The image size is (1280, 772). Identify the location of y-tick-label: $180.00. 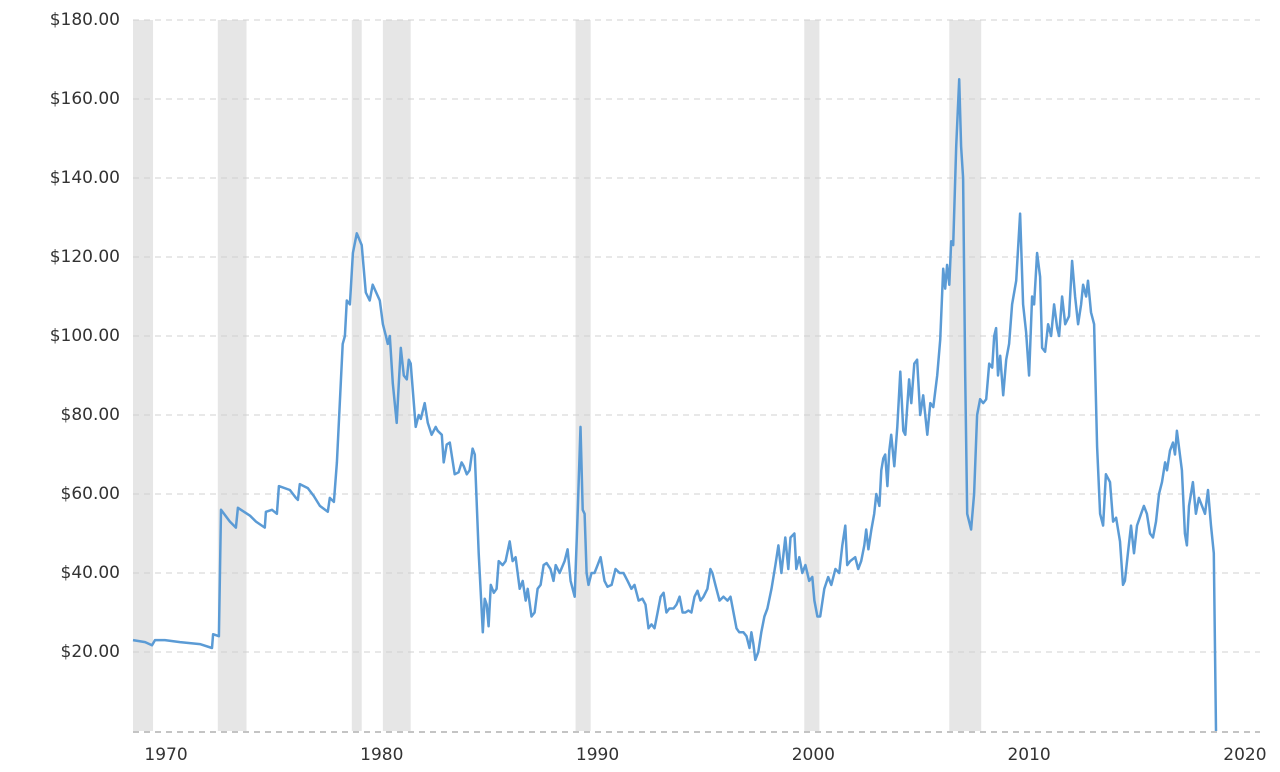
(85, 20).